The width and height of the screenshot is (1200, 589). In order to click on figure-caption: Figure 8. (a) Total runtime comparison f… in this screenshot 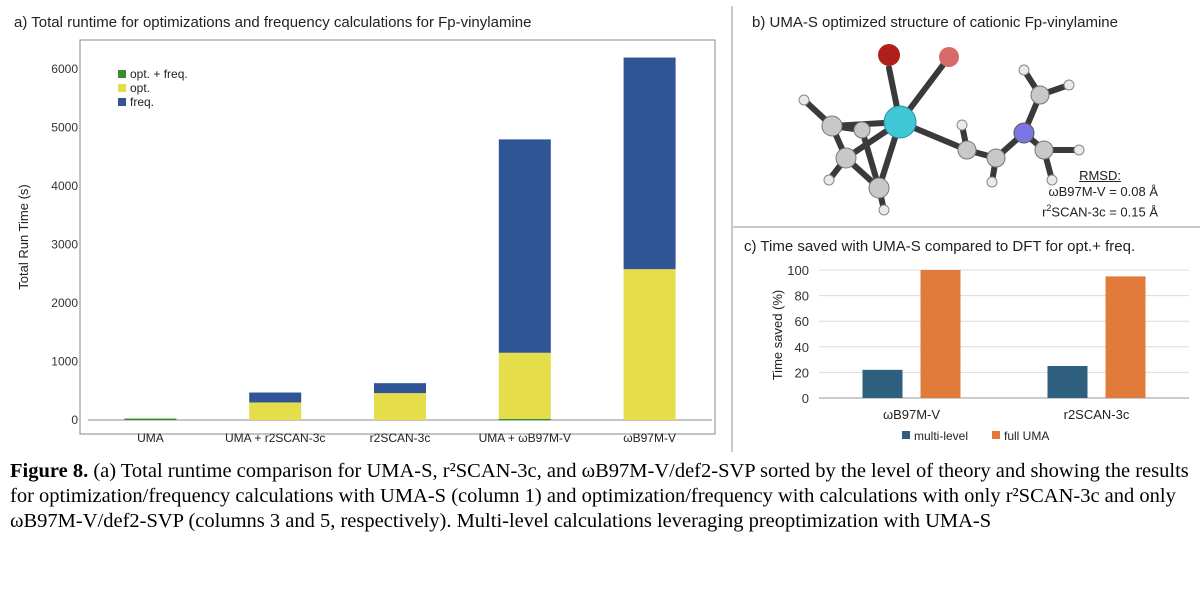, I will do `click(602, 496)`.